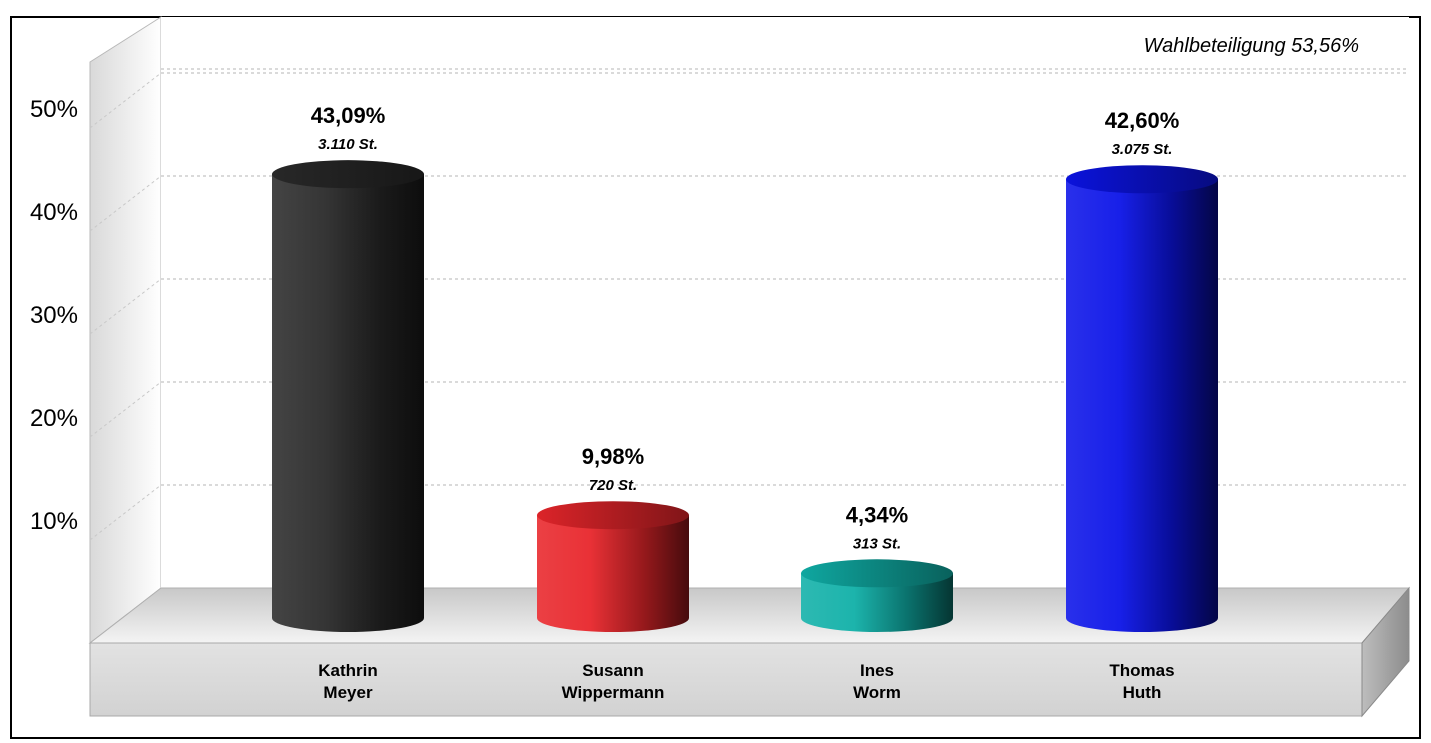 This screenshot has height=743, width=1431. What do you see at coordinates (348, 115) in the screenshot?
I see `value-label: 43,09%` at bounding box center [348, 115].